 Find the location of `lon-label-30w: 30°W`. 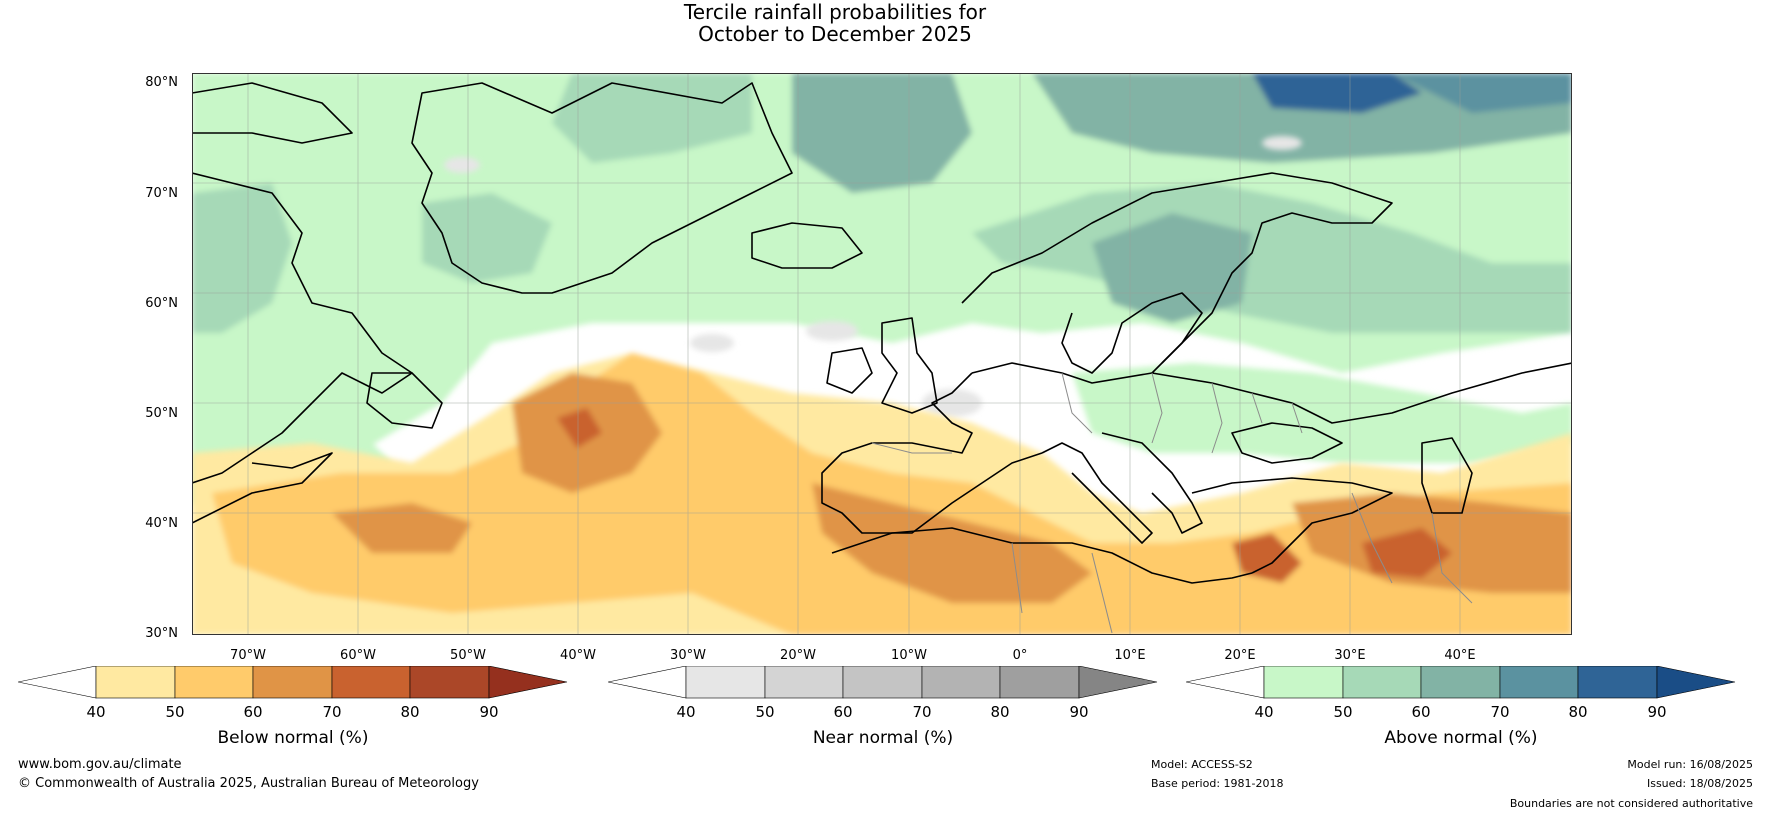

lon-label-30w: 30°W is located at coordinates (688, 655).